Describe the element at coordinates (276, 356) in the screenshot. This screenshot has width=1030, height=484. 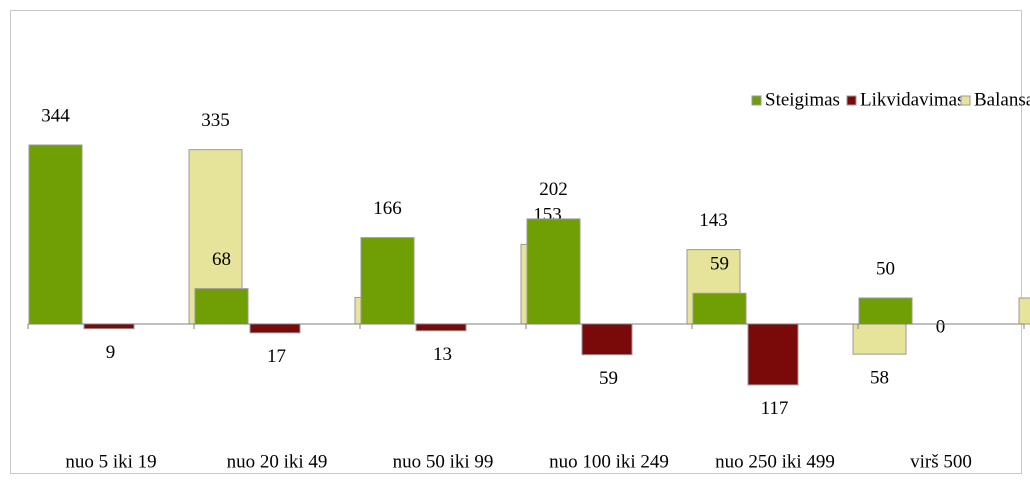
I see `data-label: 17` at that location.